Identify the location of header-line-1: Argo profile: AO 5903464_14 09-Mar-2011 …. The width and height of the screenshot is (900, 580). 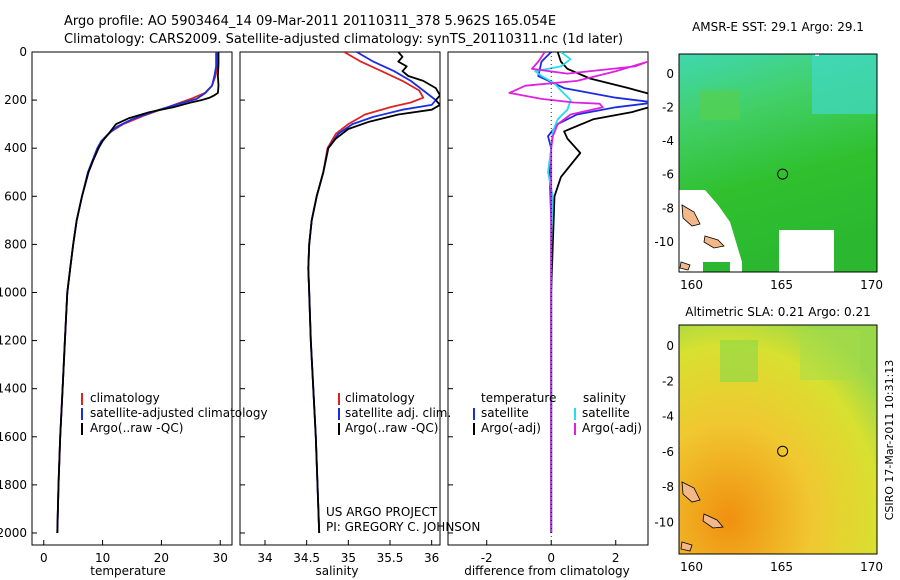
(310, 21).